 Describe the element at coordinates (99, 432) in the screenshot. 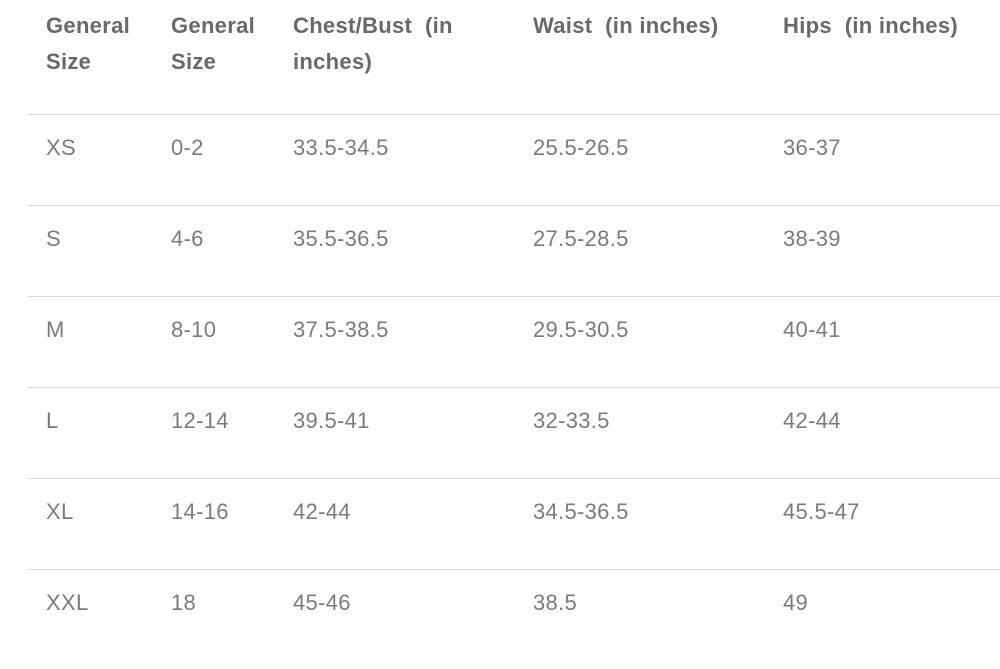

I see `table-cell: L` at that location.